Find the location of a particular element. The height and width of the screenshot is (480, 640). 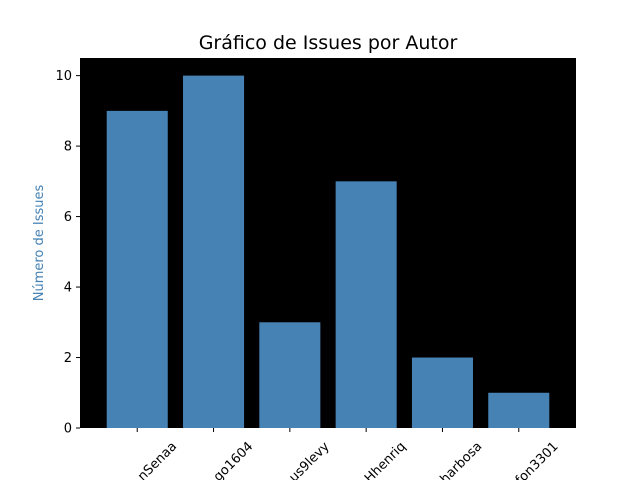

x-tick-label: go1604 is located at coordinates (233, 459).